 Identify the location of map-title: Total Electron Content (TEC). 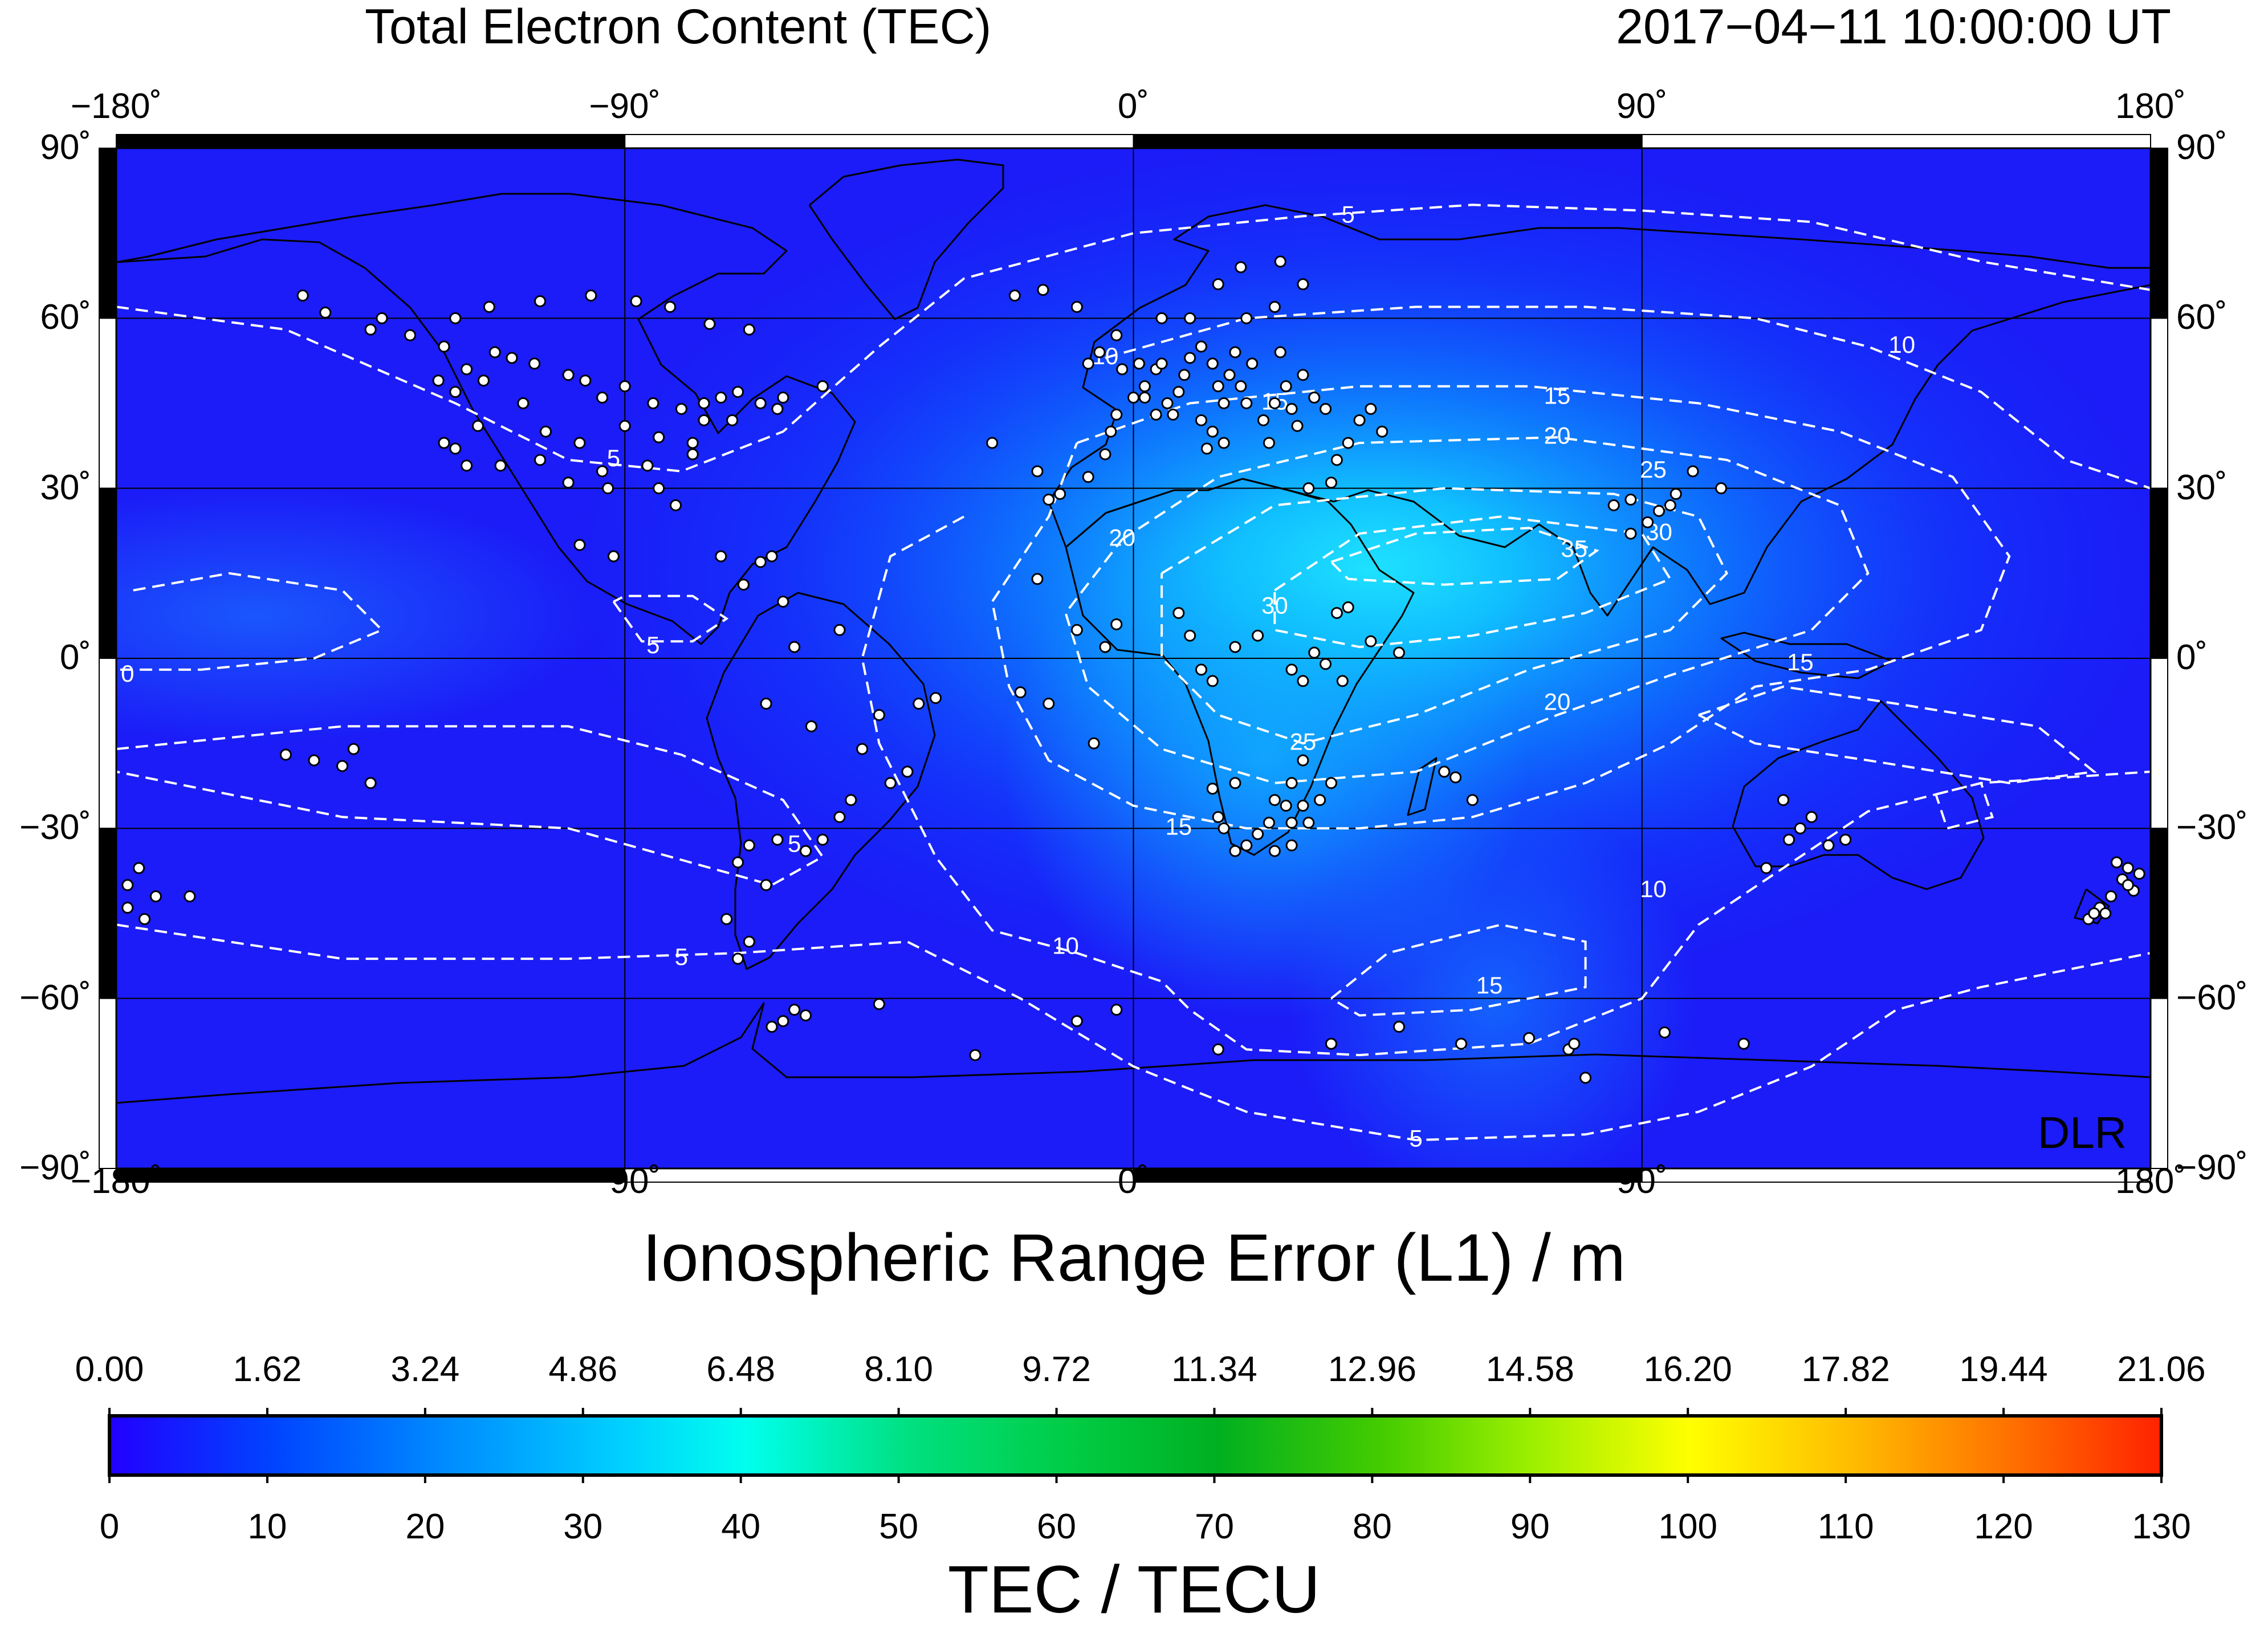
(678, 27).